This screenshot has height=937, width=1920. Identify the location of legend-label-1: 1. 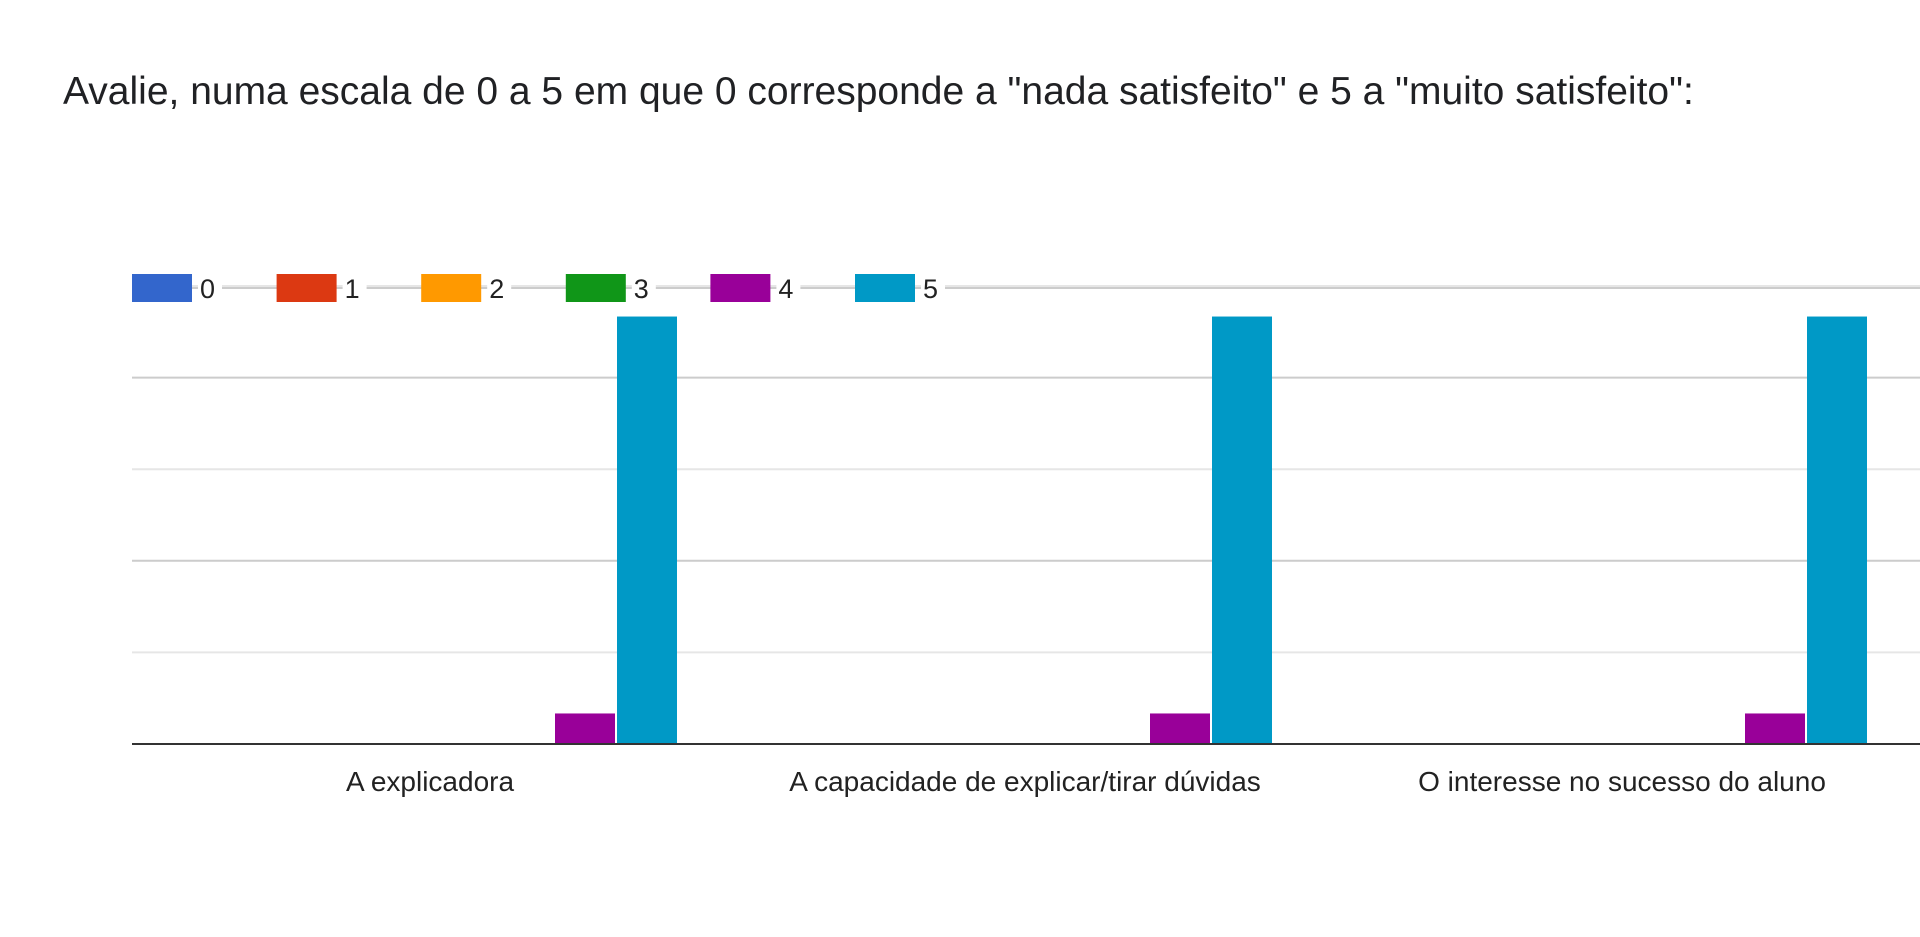
(352, 289).